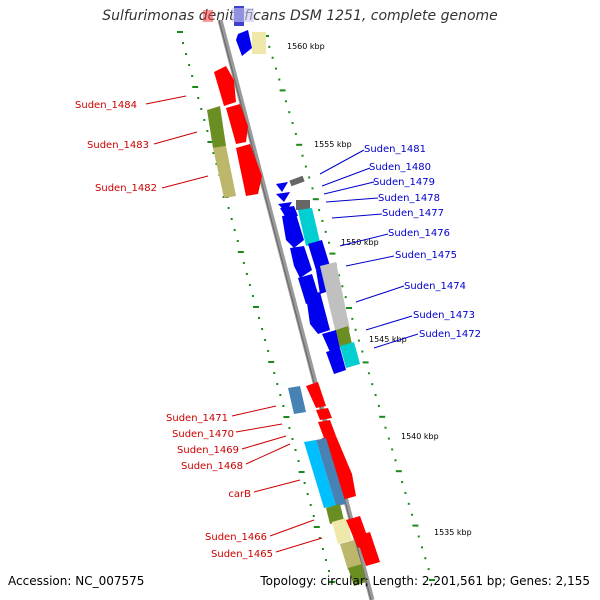 This screenshot has width=600, height=600. Describe the element at coordinates (242, 554) in the screenshot. I see `gene-label: Suden_1465` at that location.